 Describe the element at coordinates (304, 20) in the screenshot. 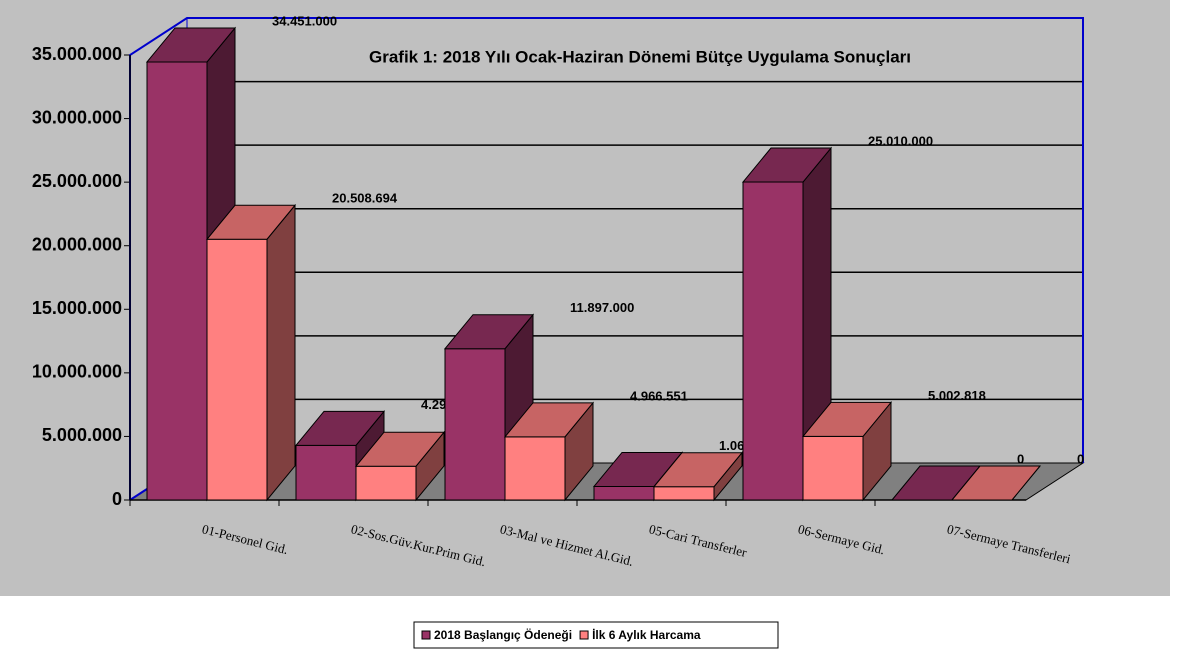

I see `value-label: 34.451.000` at that location.